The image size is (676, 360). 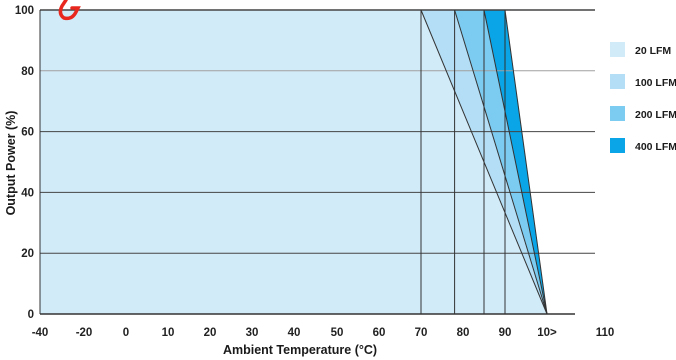 What do you see at coordinates (294, 333) in the screenshot?
I see `x-tick-label: 40` at bounding box center [294, 333].